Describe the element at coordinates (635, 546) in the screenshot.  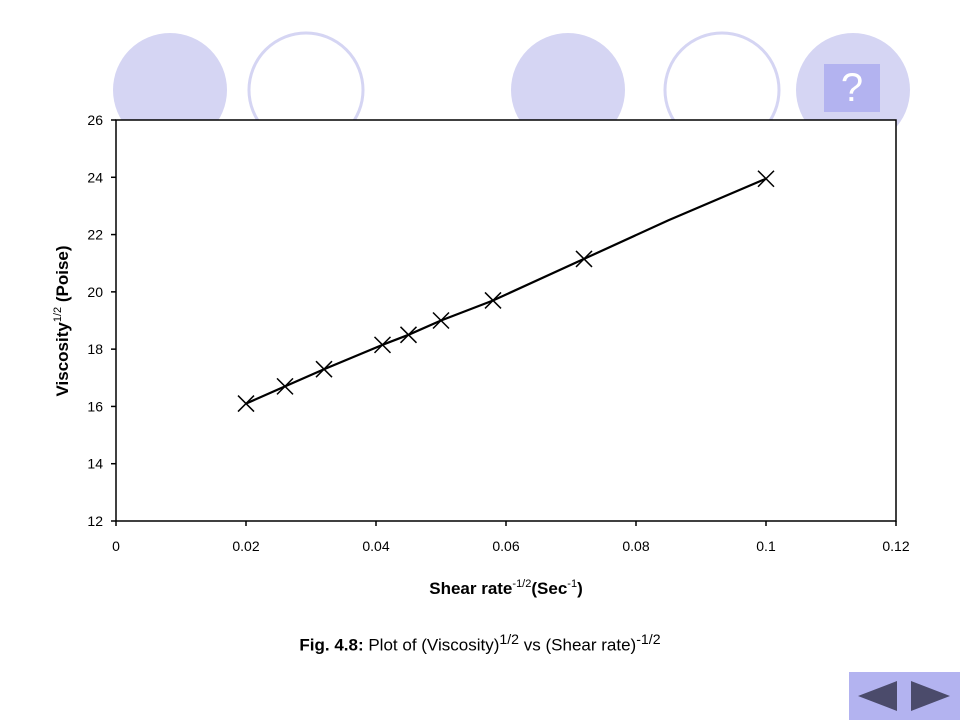
I see `x-tick-label: 0.08` at that location.